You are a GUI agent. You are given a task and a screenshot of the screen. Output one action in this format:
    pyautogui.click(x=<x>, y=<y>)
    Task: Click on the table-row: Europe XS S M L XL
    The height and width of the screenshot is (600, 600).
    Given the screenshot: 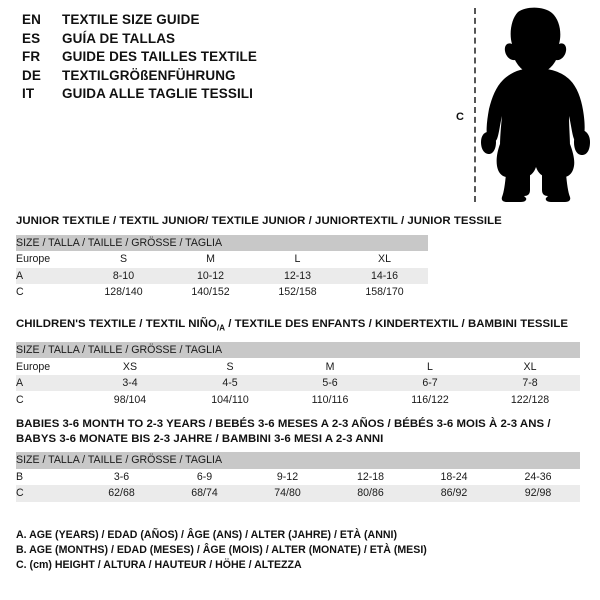 What is the action you would take?
    pyautogui.click(x=298, y=366)
    